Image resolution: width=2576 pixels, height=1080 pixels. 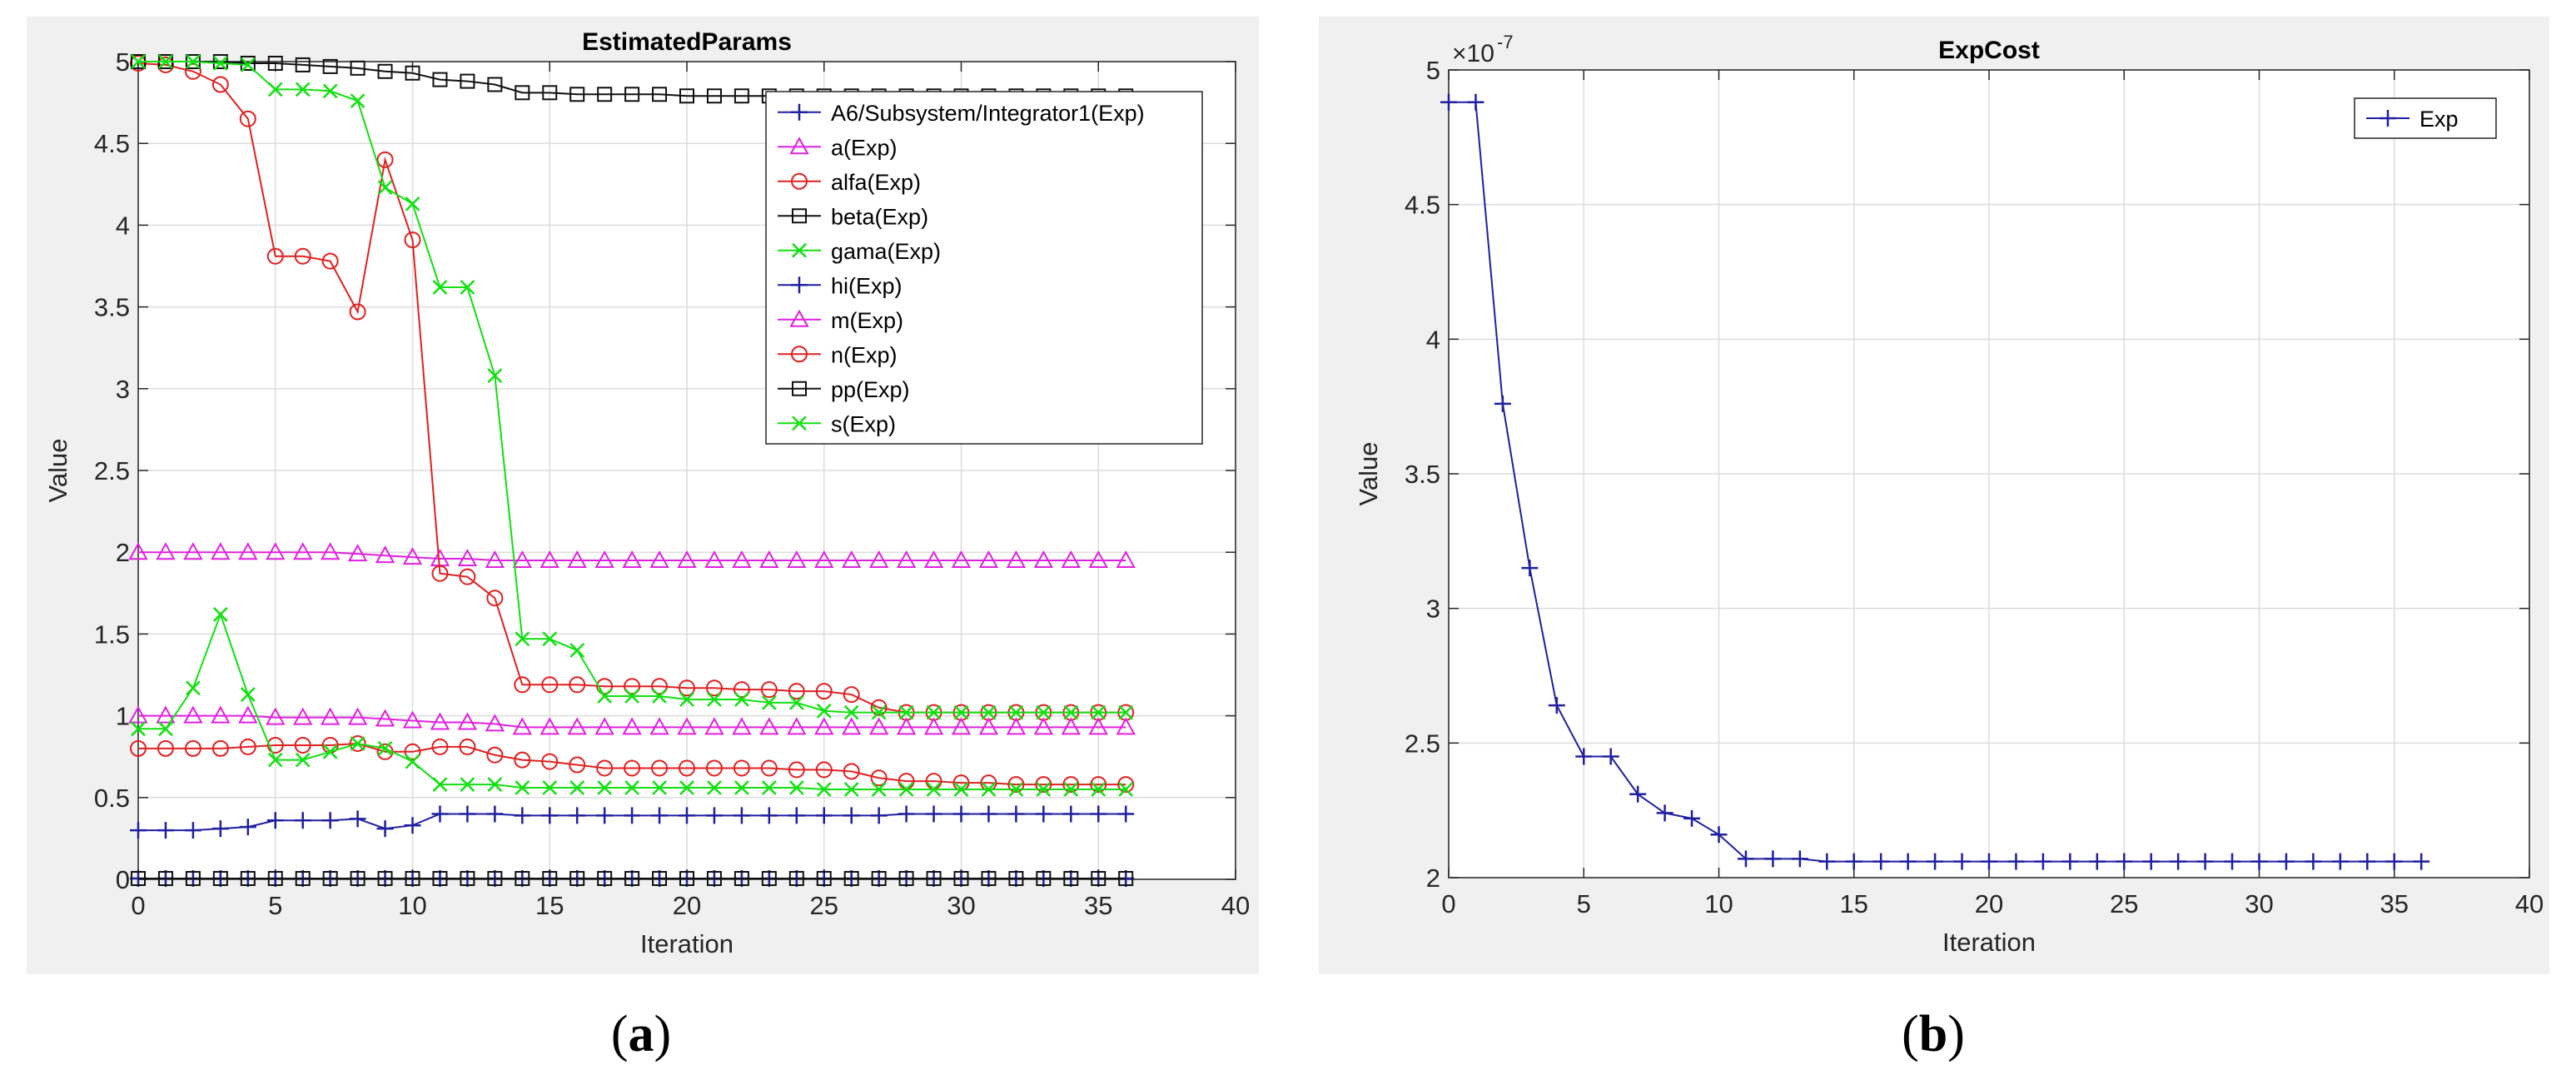 What do you see at coordinates (1422, 475) in the screenshot?
I see `y-tick-label: 3.5` at bounding box center [1422, 475].